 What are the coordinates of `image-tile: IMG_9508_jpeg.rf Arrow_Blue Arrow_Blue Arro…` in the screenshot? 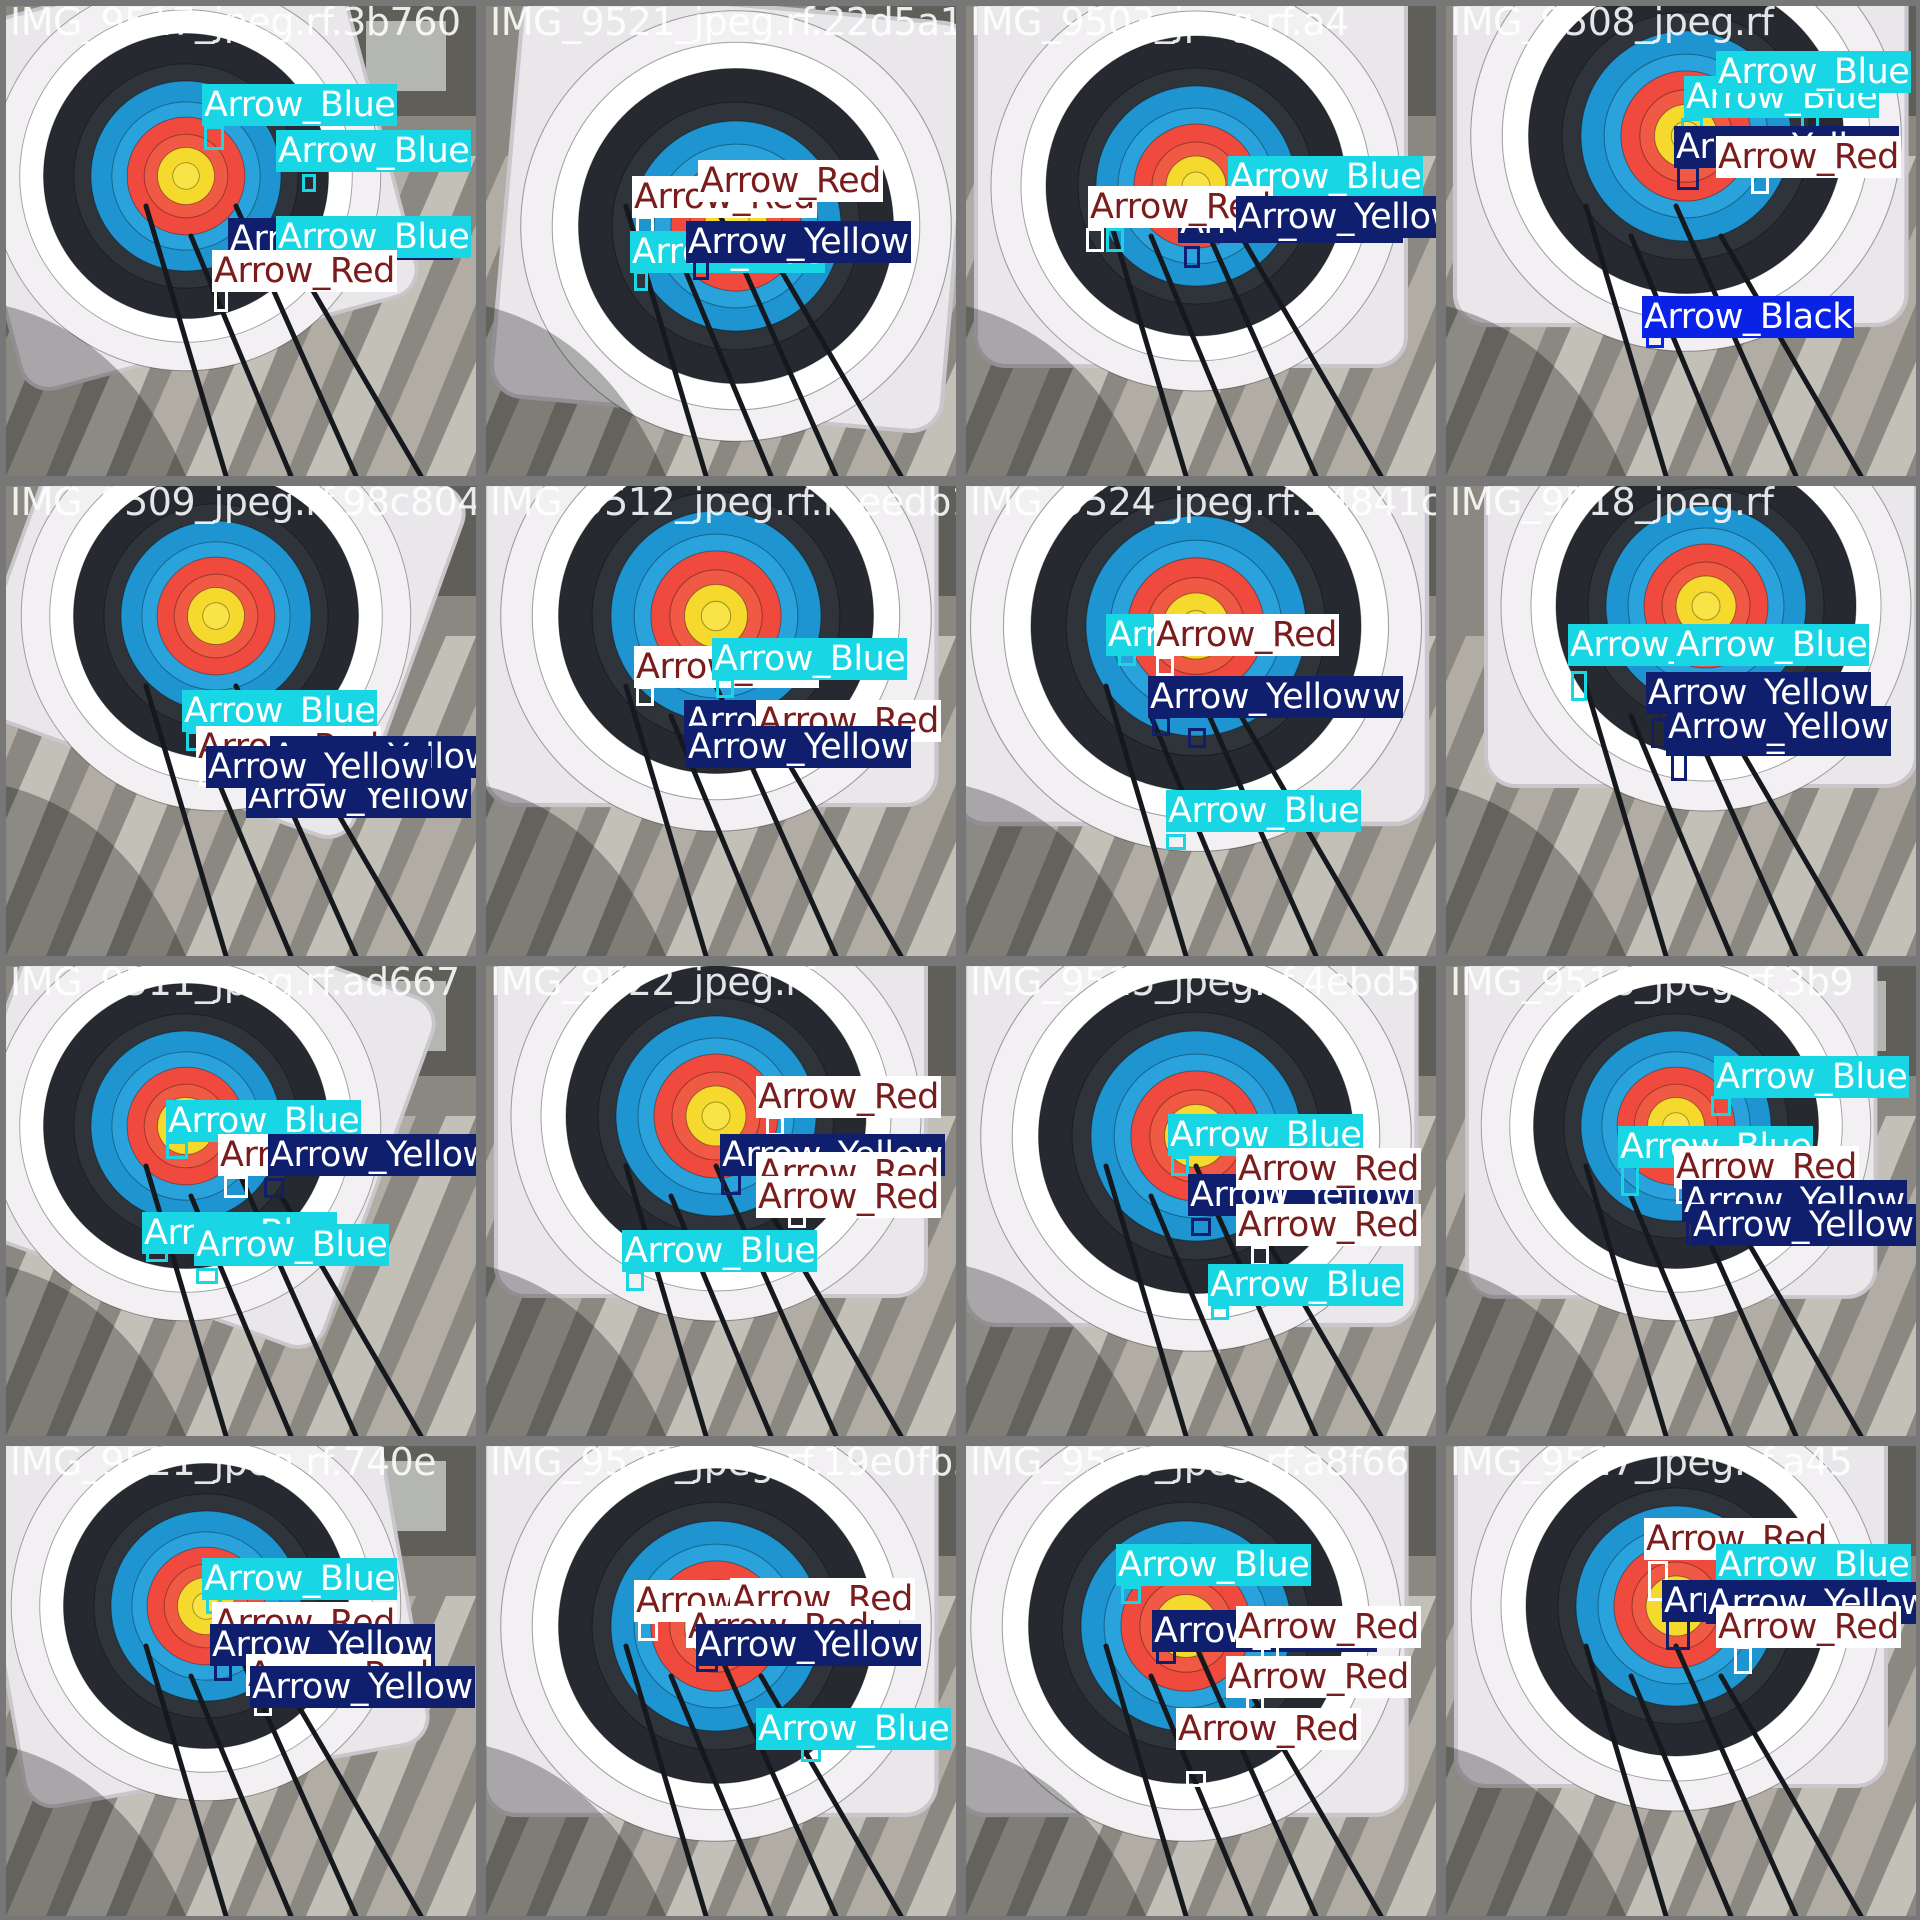 It's located at (1681, 241).